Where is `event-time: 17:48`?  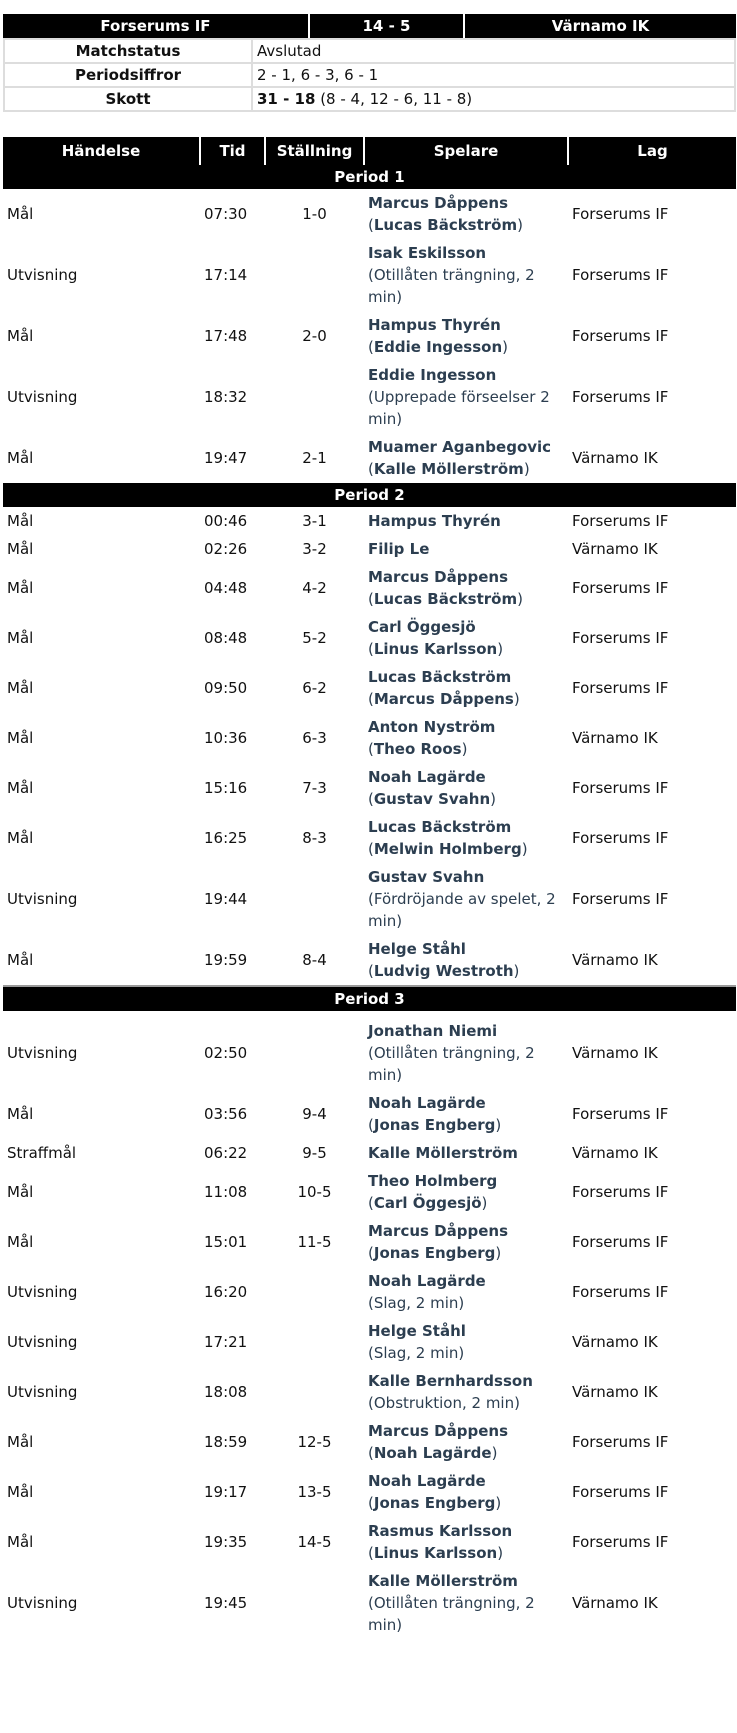 event-time: 17:48 is located at coordinates (226, 336).